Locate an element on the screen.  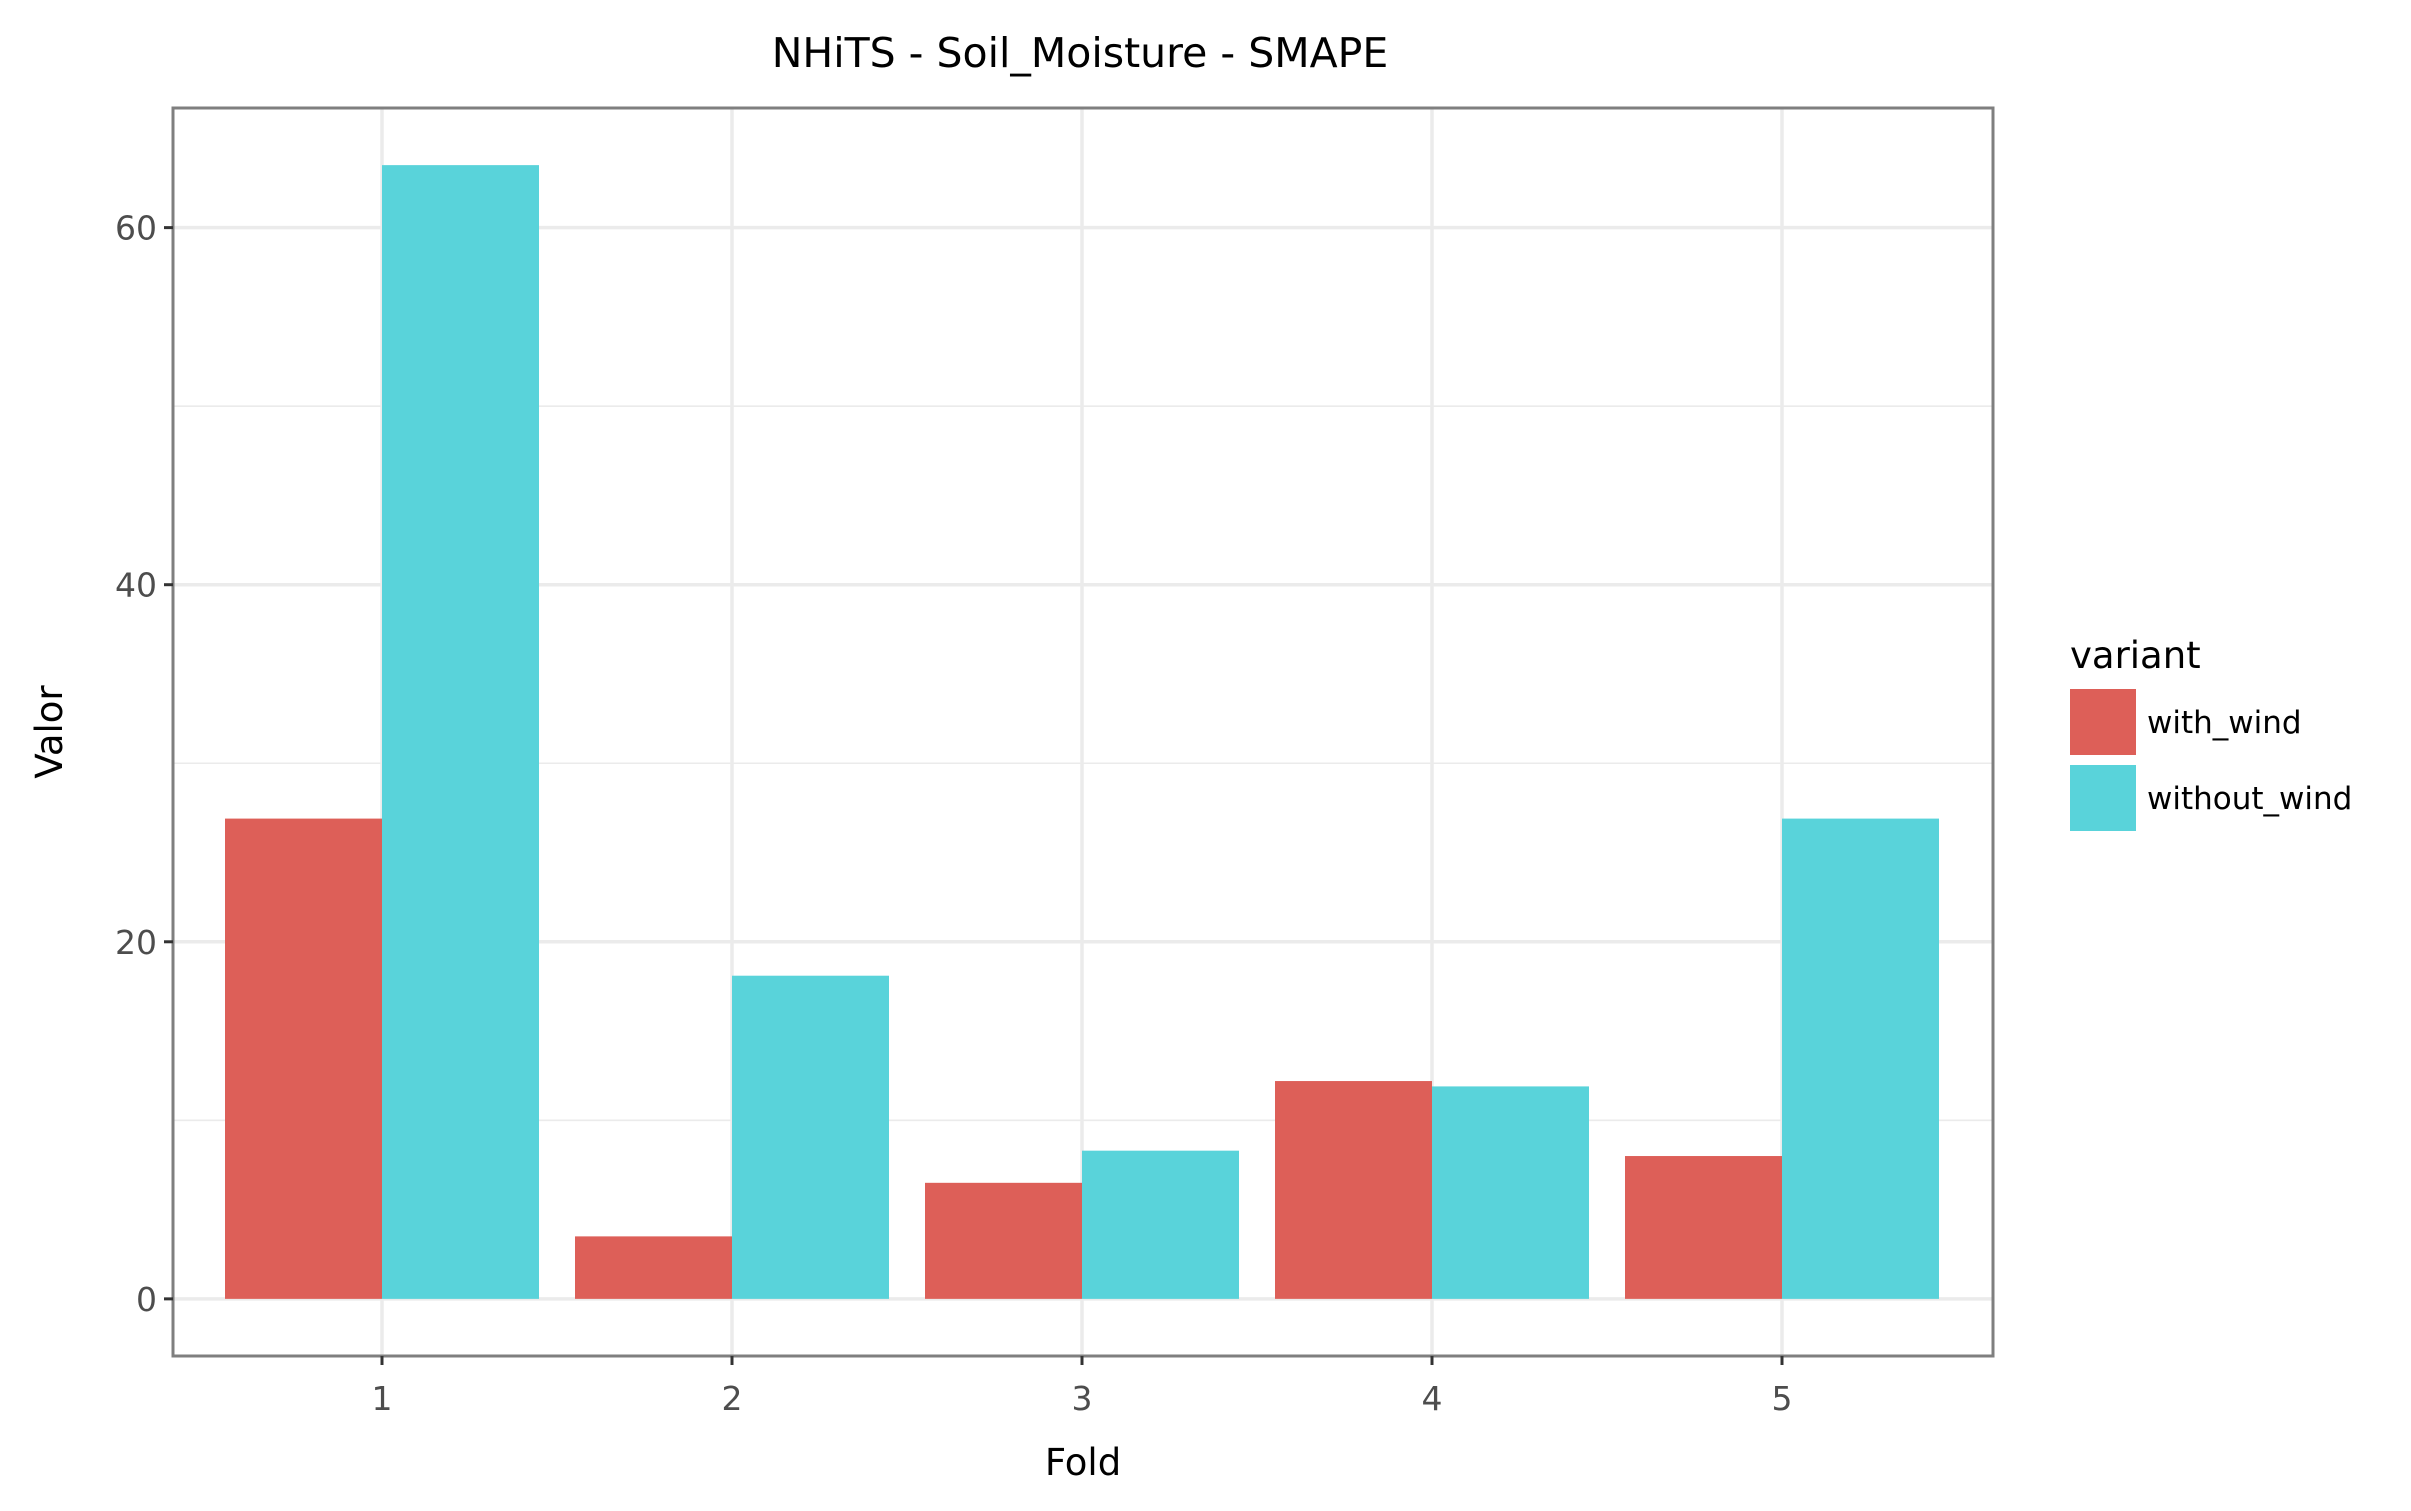
legend-label: without_wind is located at coordinates (2249, 799).